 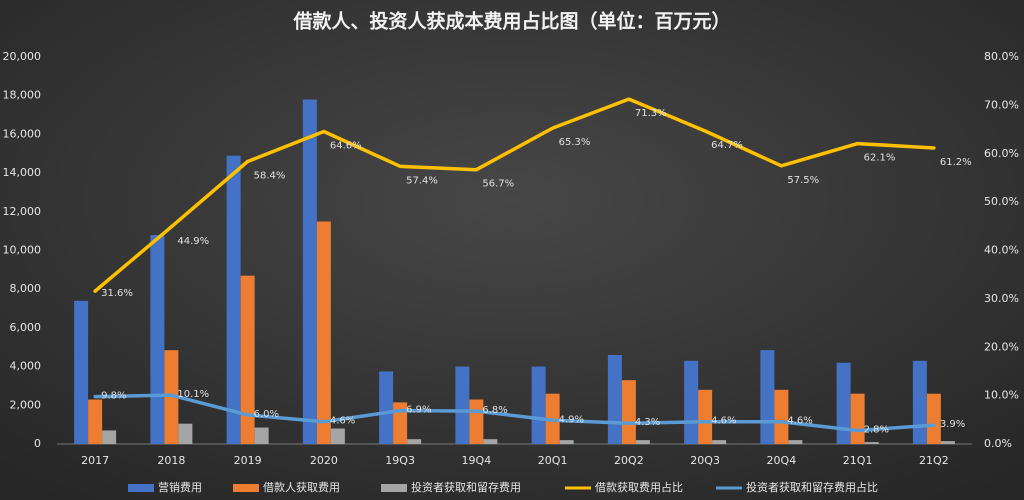 What do you see at coordinates (26, 404) in the screenshot?
I see `y-tick-label: 2,000` at bounding box center [26, 404].